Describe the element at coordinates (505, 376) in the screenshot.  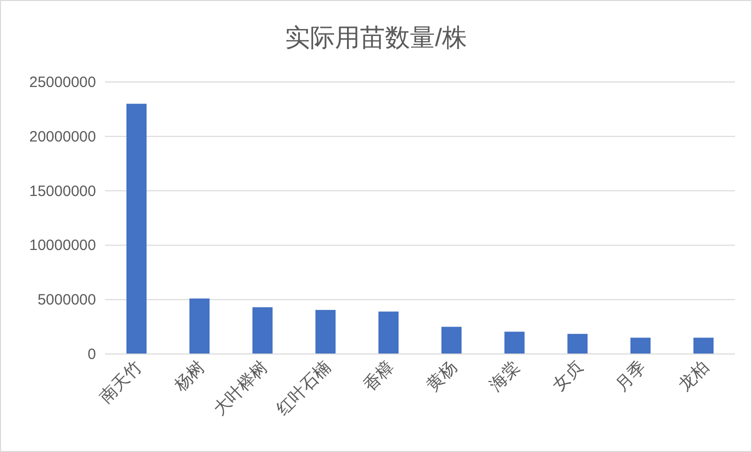
I see `x-tick-label: 海棠` at that location.